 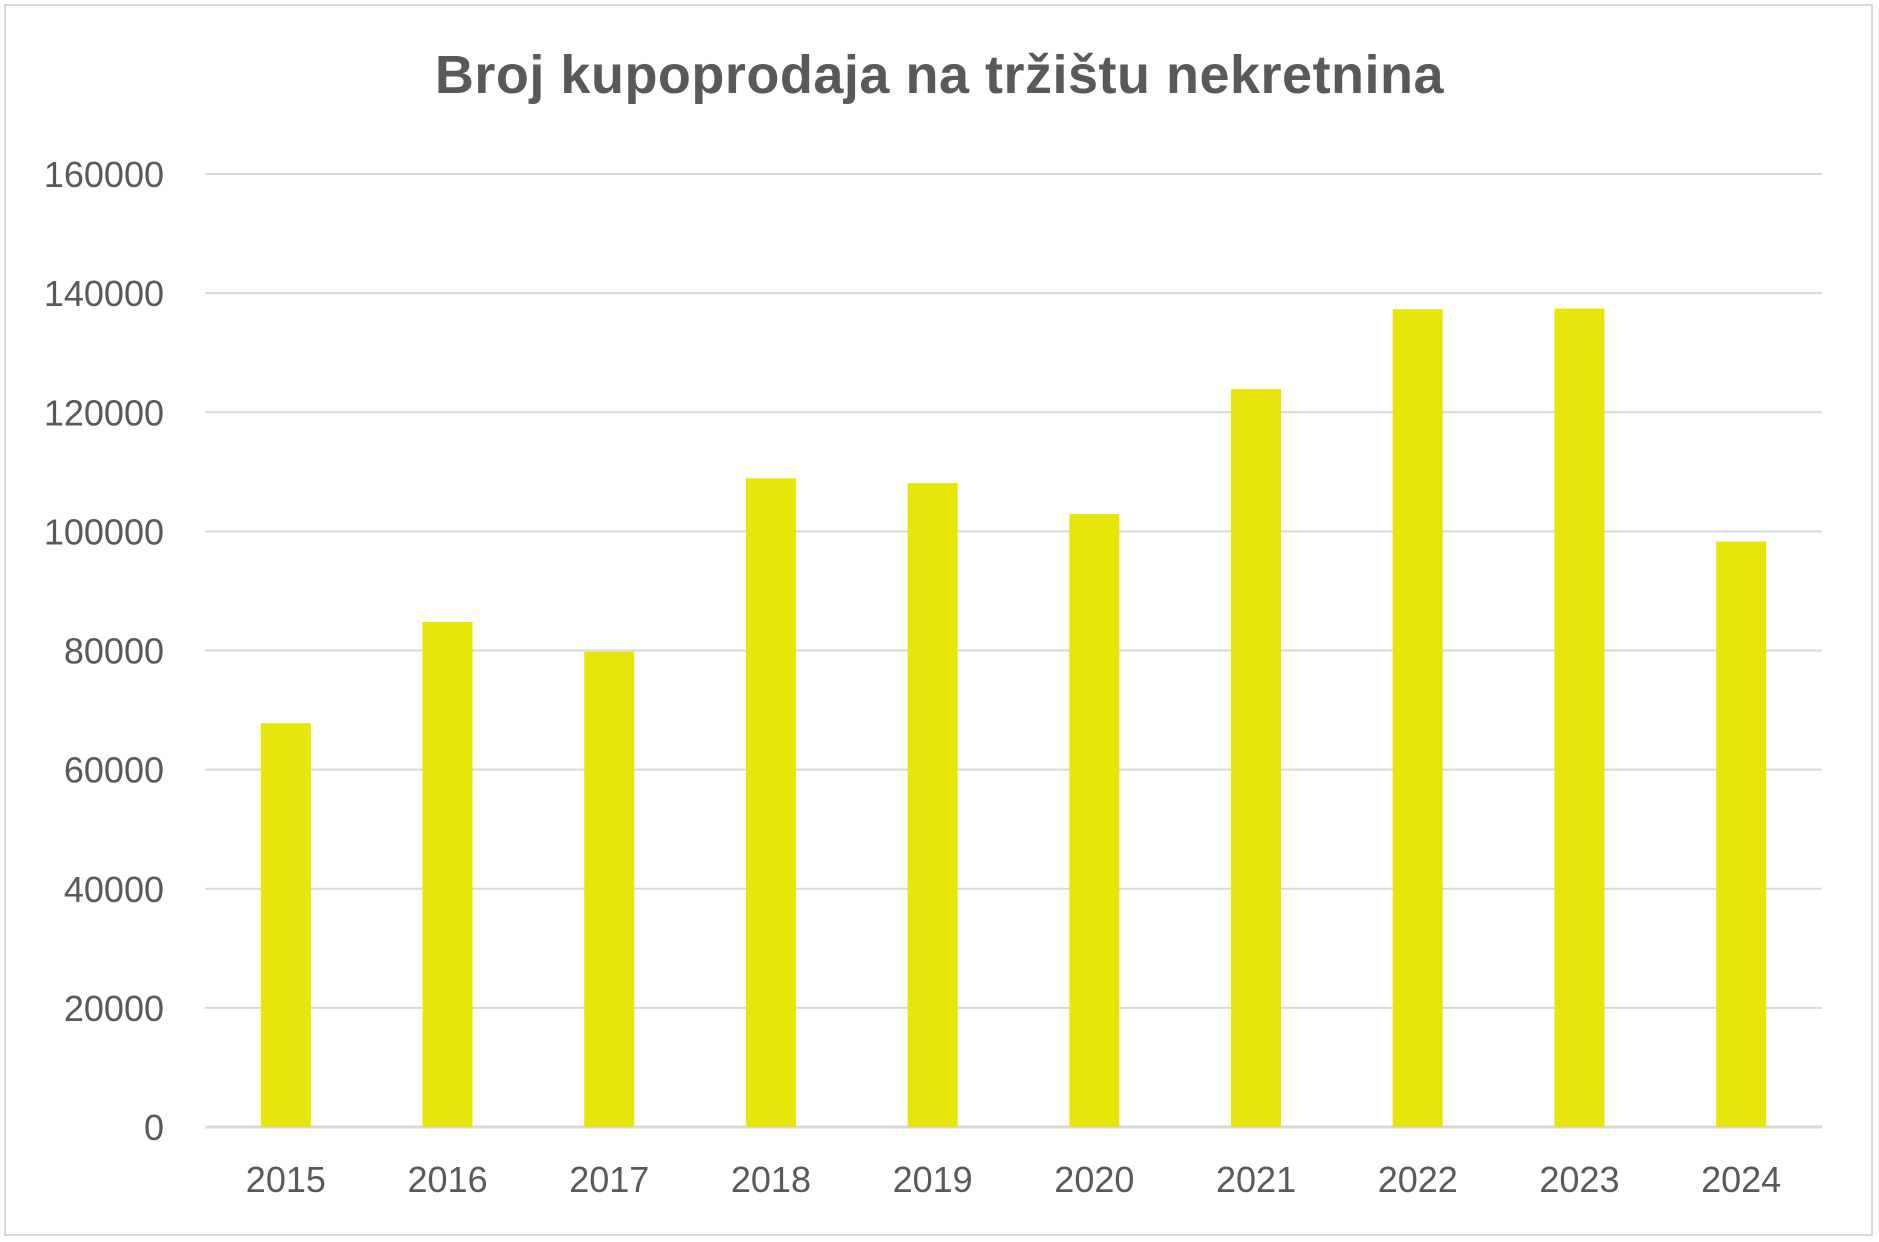 What do you see at coordinates (114, 651) in the screenshot?
I see `y-tick-label: 80000` at bounding box center [114, 651].